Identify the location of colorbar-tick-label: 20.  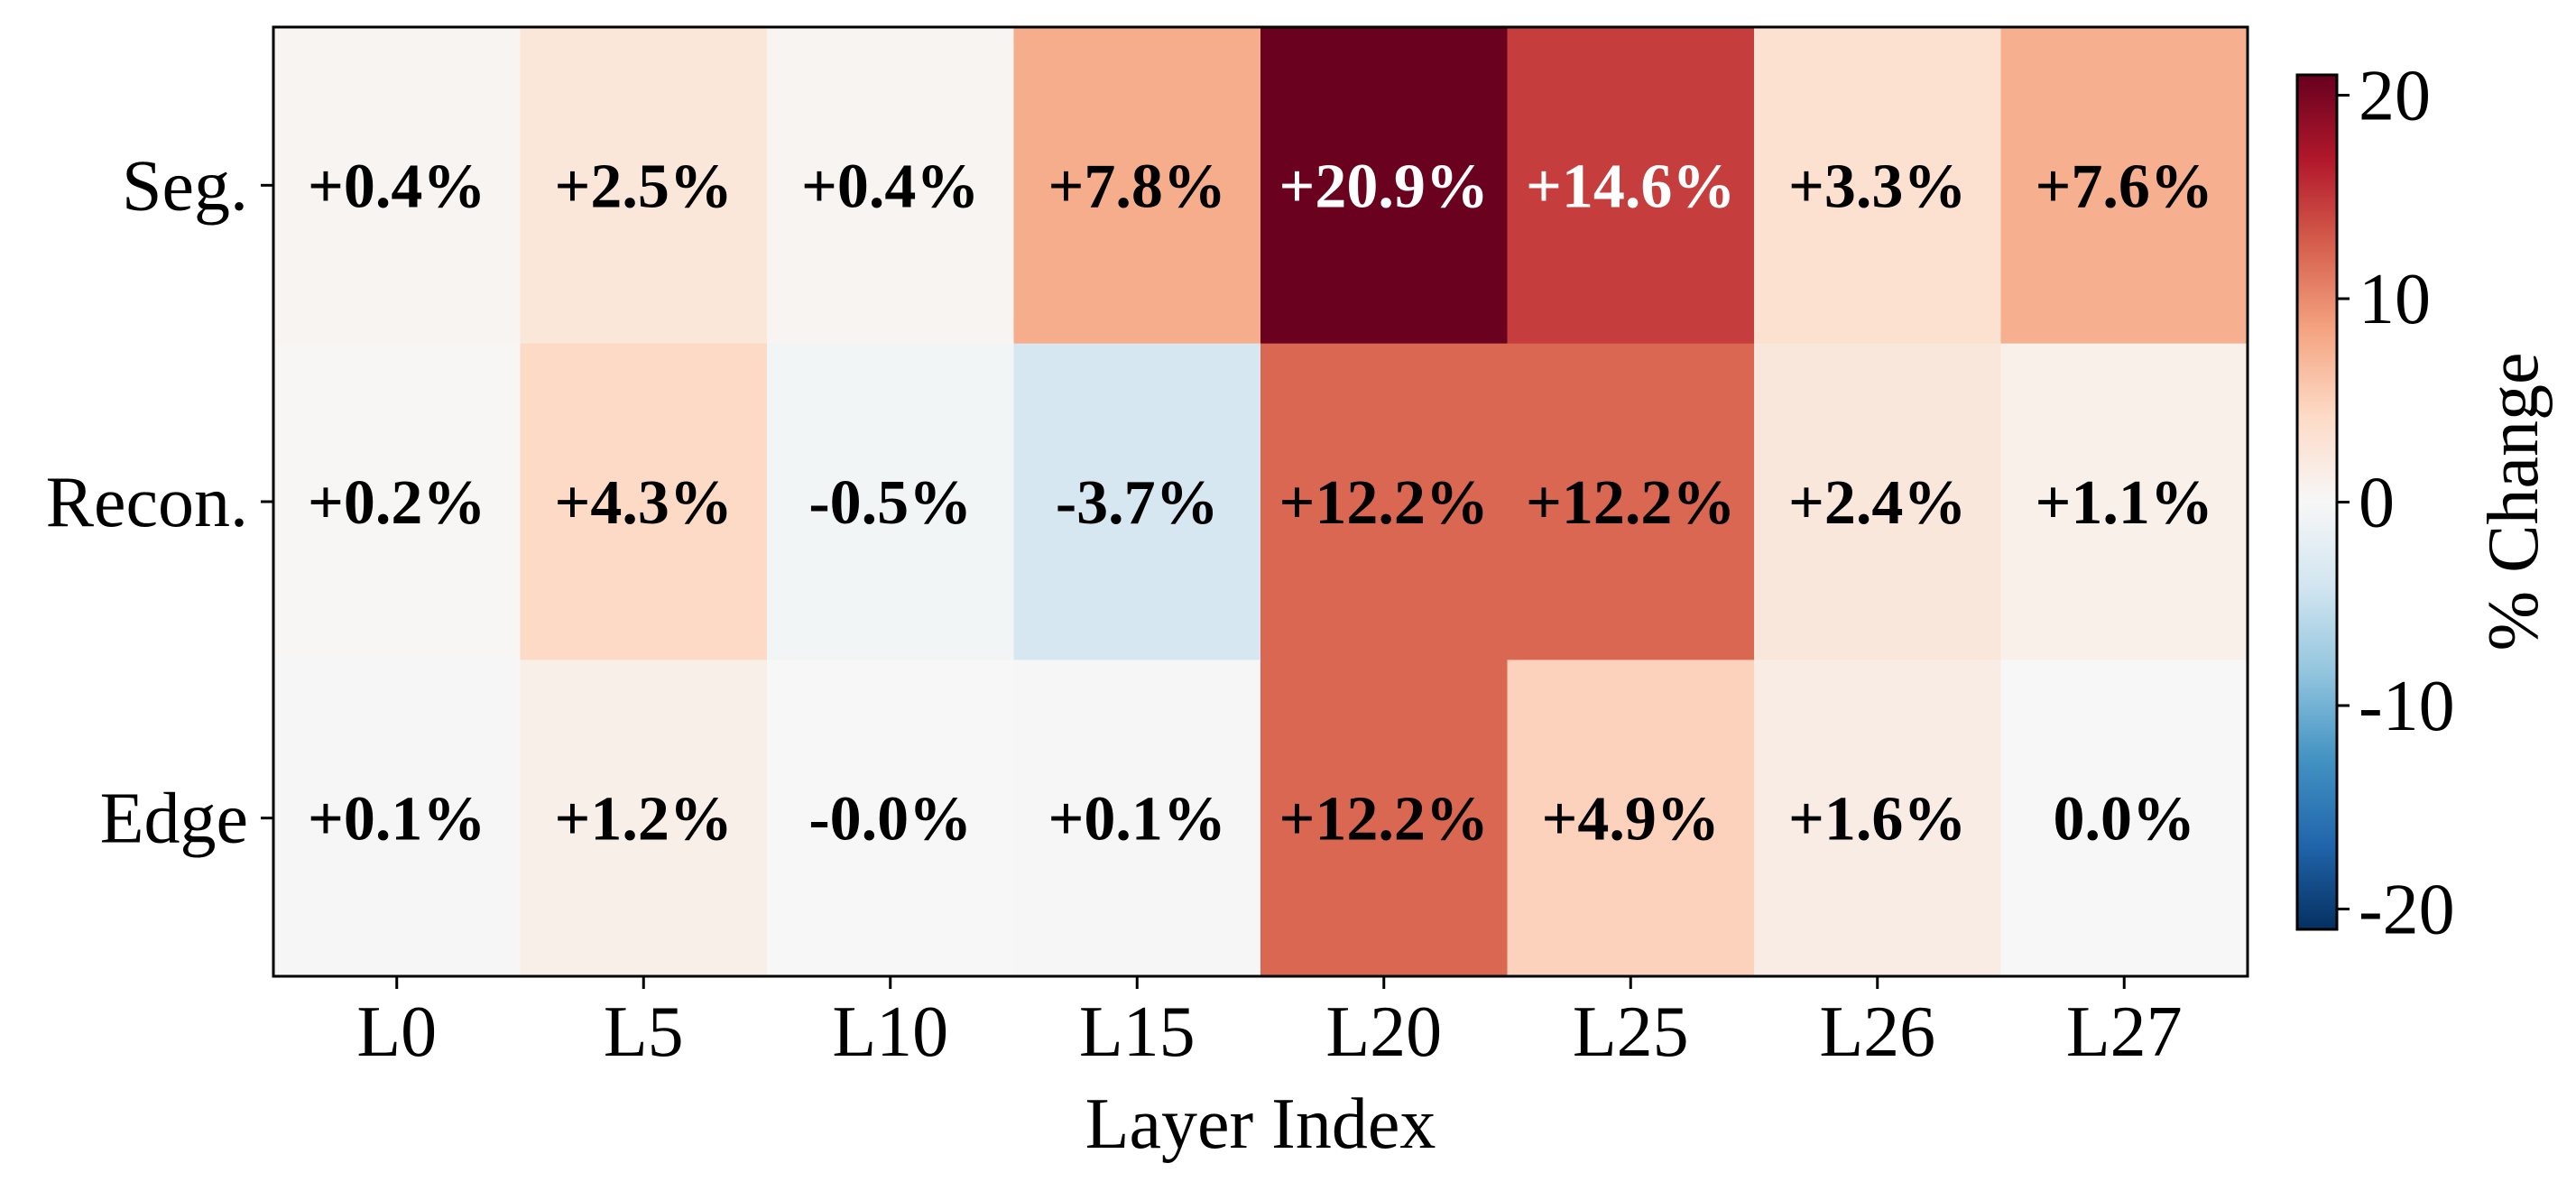
(2395, 96).